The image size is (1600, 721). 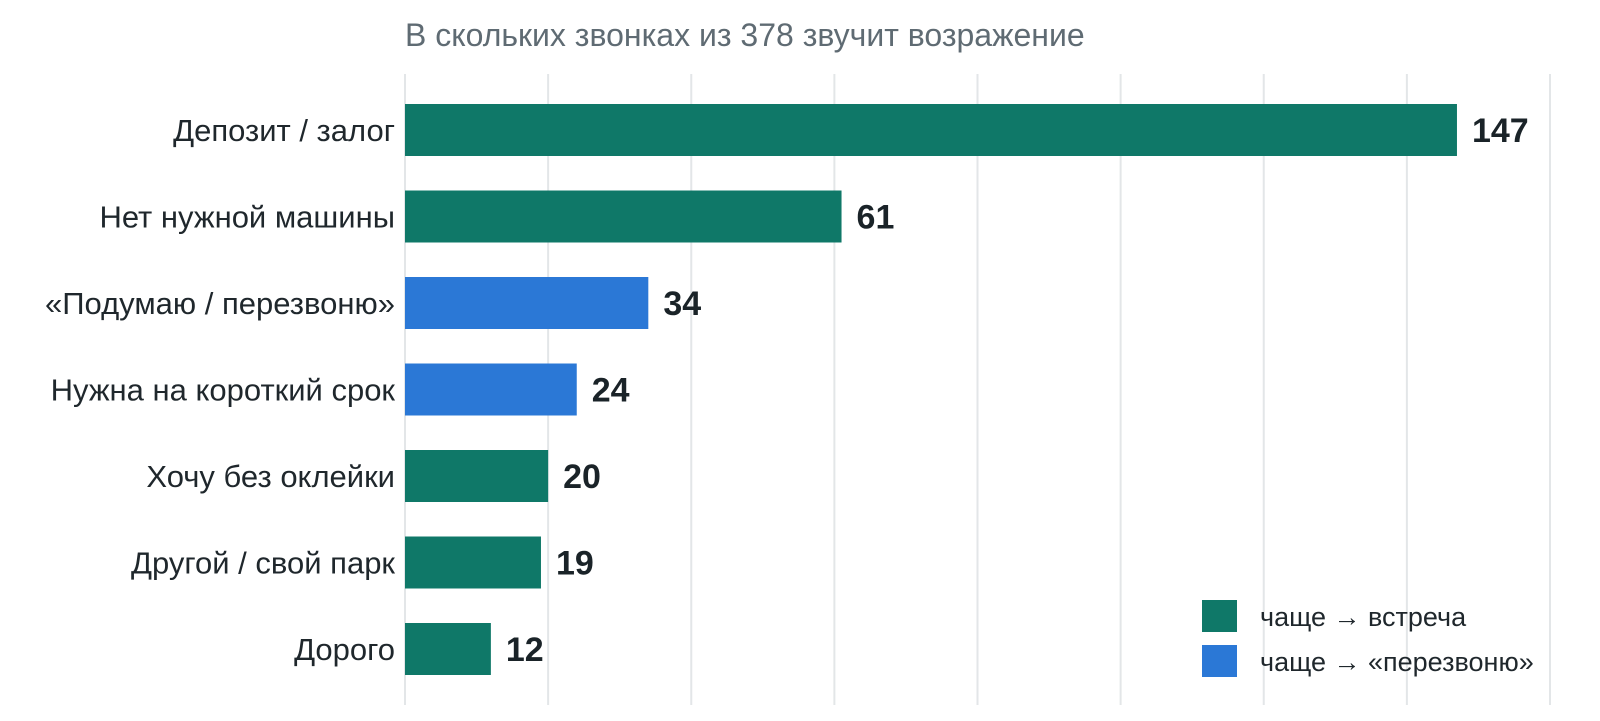 What do you see at coordinates (525, 650) in the screenshot?
I see `value-label: 12` at bounding box center [525, 650].